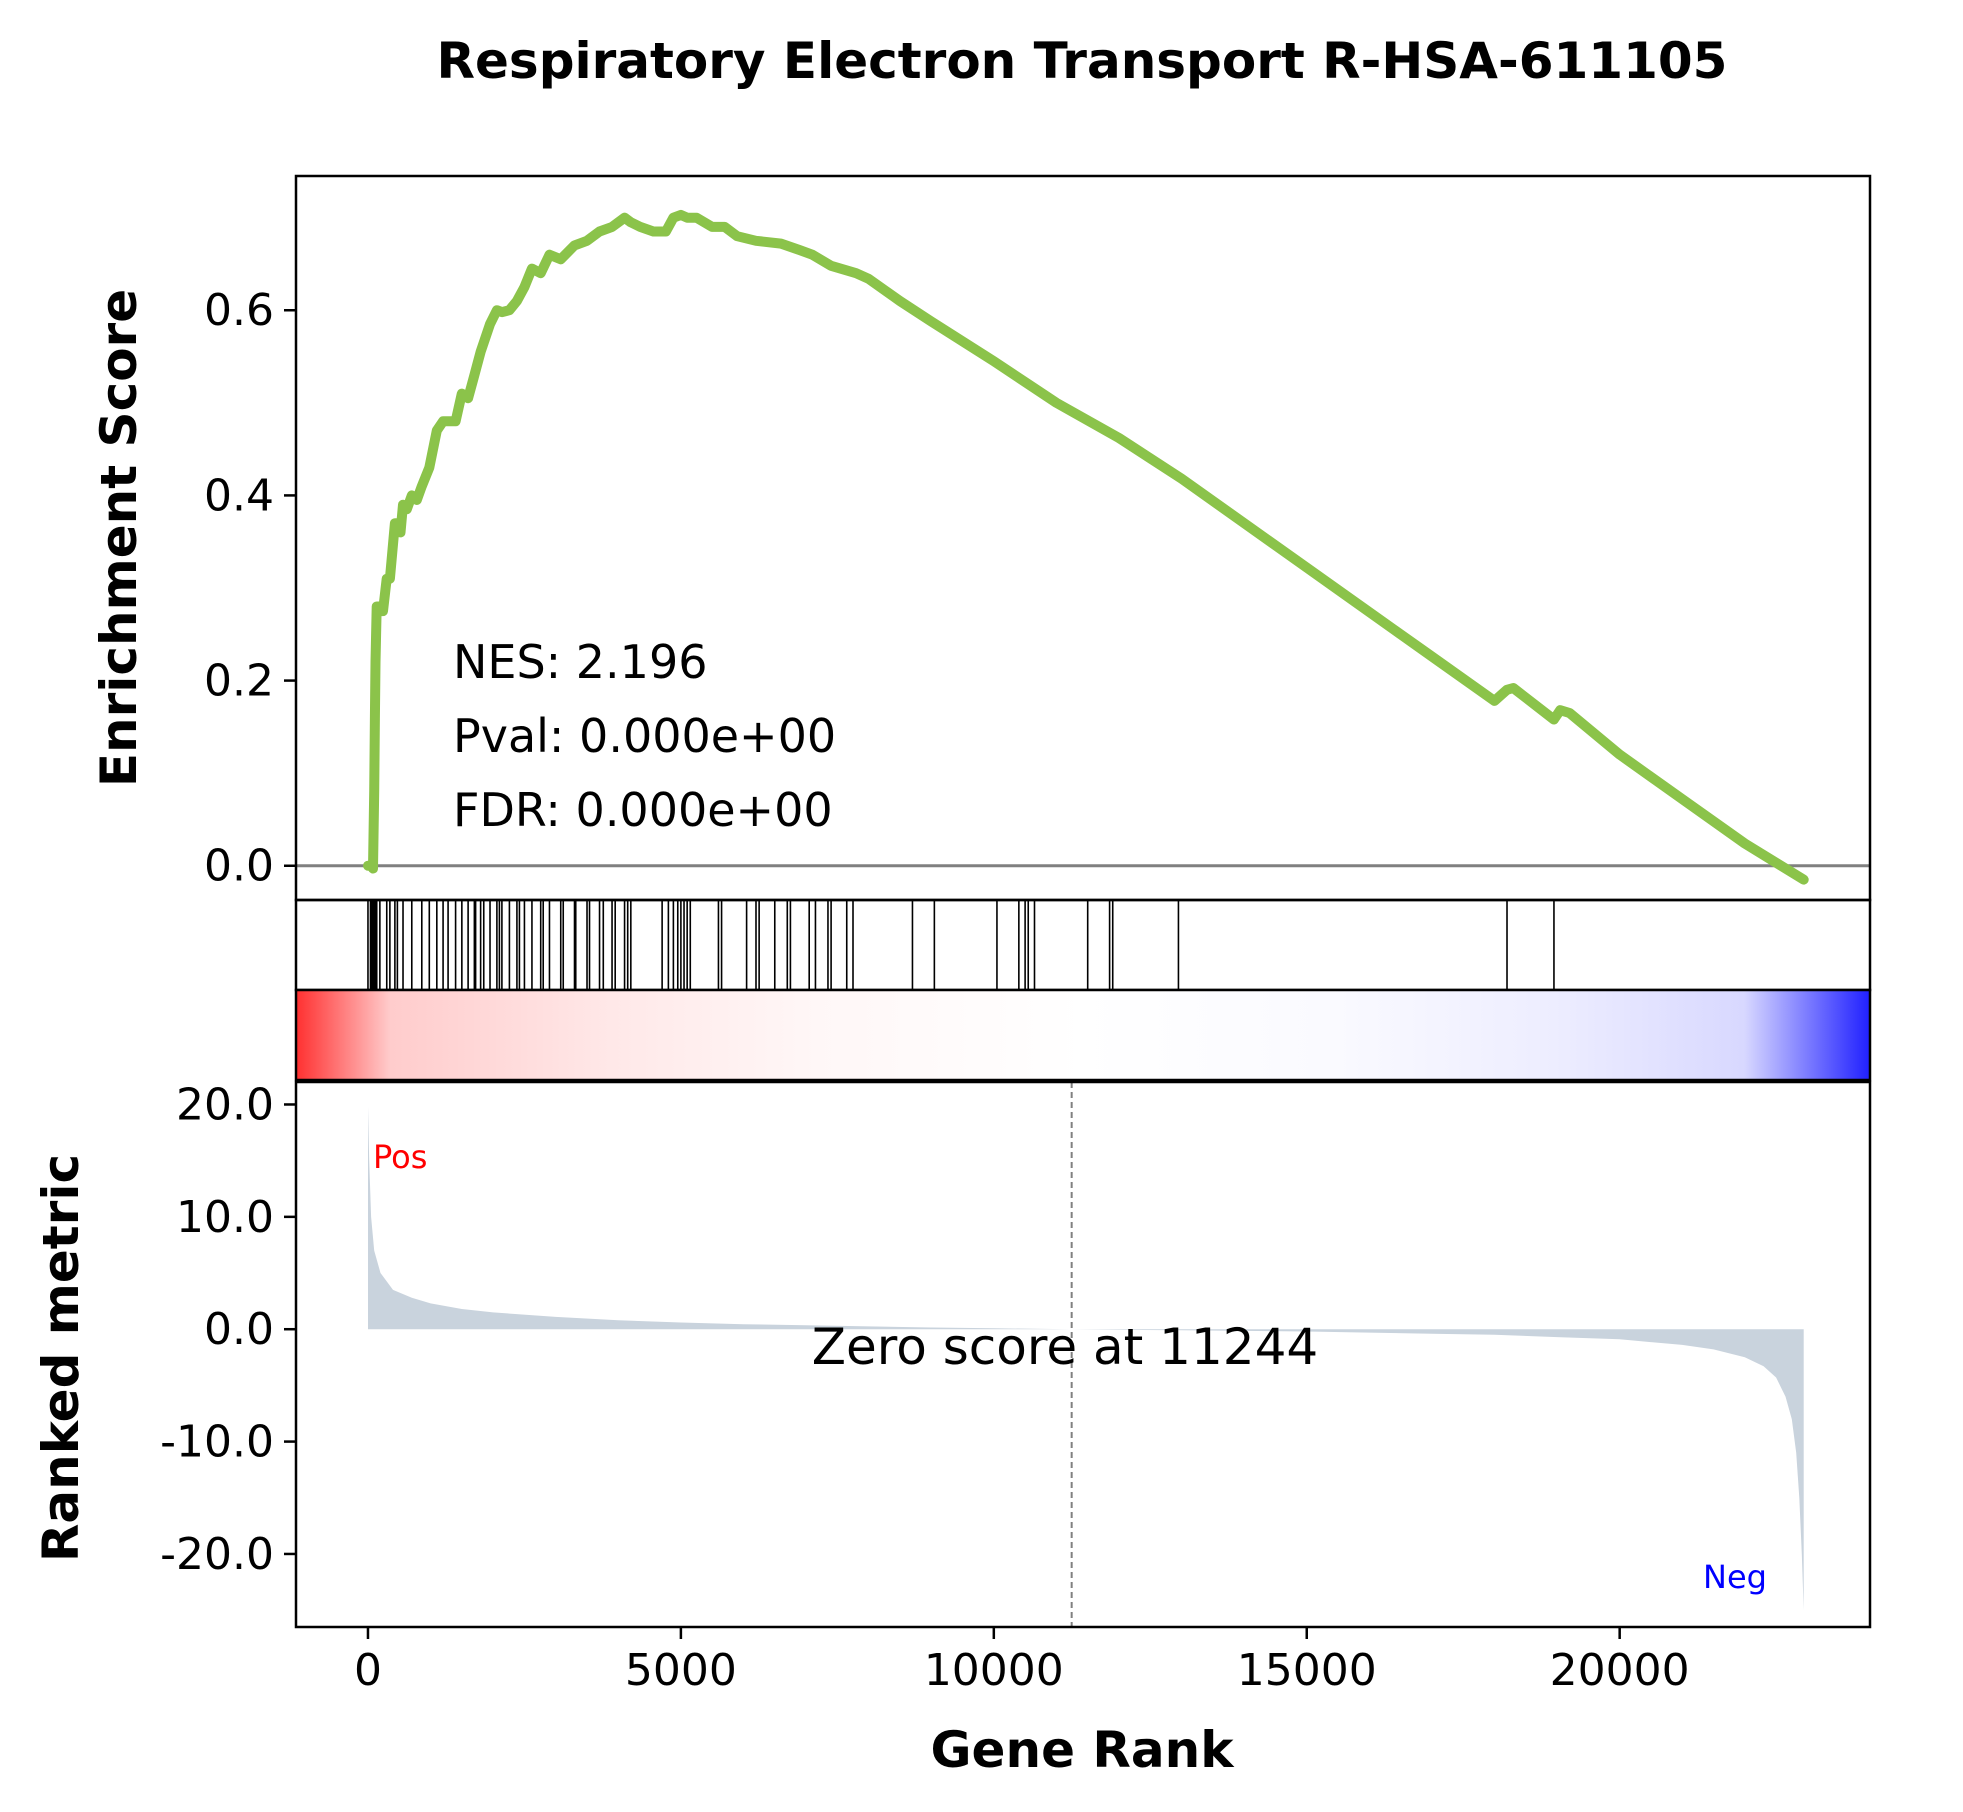 Image resolution: width=1963 pixels, height=1812 pixels. Describe the element at coordinates (250, 588) in the screenshot. I see `es-y-axis: 0.0 0.2 0.4 0.6` at that location.